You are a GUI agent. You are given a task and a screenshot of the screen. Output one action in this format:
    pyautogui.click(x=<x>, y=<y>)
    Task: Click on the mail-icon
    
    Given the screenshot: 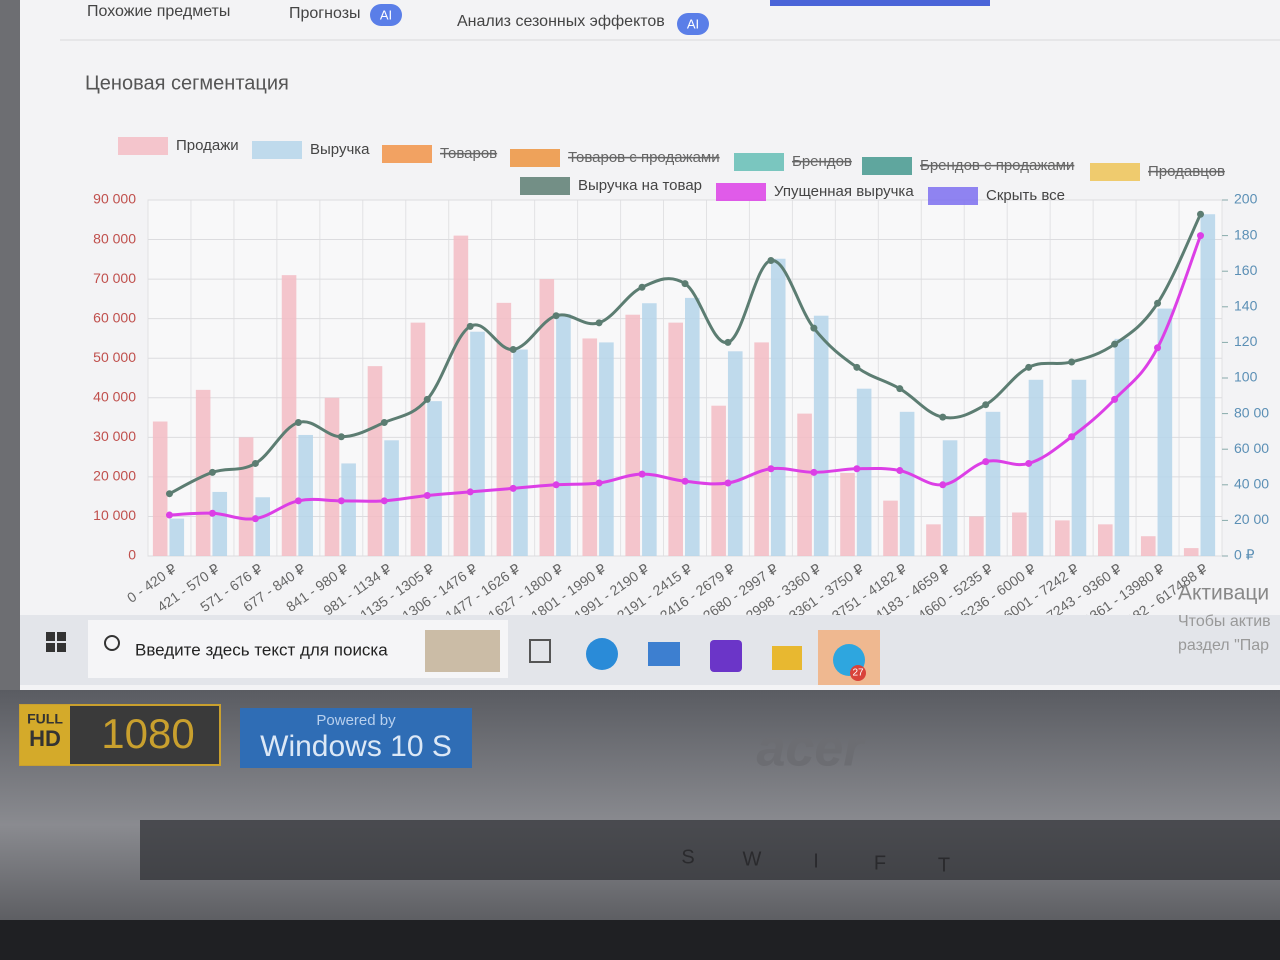 What is the action you would take?
    pyautogui.click(x=664, y=654)
    